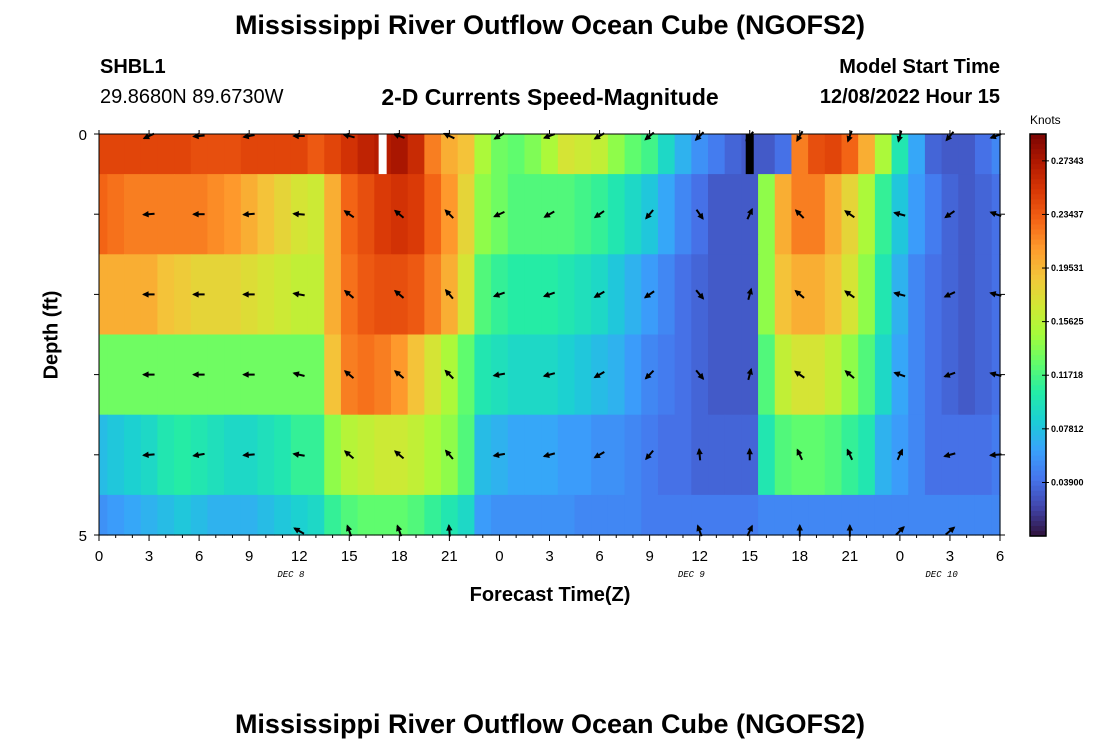 Image resolution: width=1100 pixels, height=750 pixels. What do you see at coordinates (849, 556) in the screenshot?
I see `x-tick-label: 21` at bounding box center [849, 556].